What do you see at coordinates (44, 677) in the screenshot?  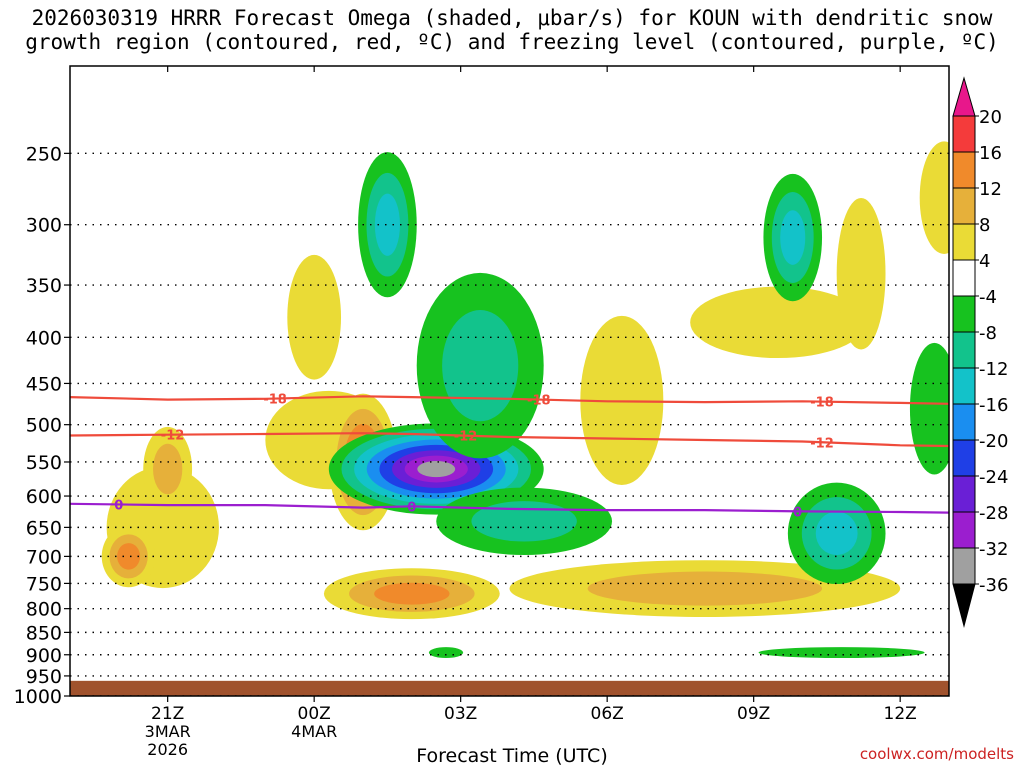 I see `y-tick-label-950: 950` at bounding box center [44, 677].